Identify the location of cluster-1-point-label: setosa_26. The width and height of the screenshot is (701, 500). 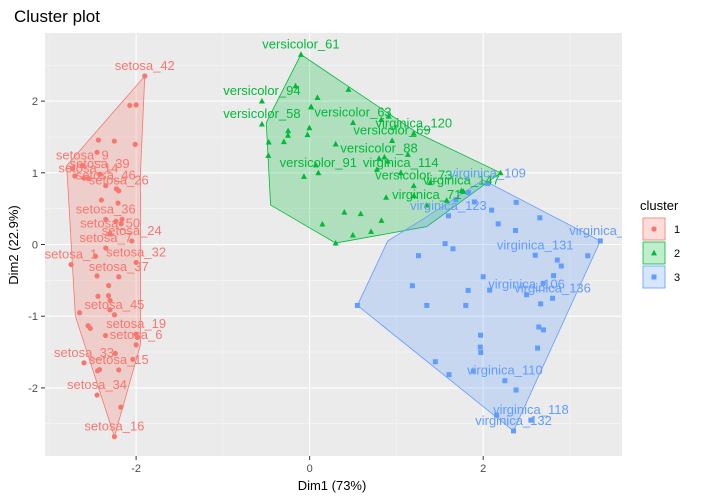
(119, 180).